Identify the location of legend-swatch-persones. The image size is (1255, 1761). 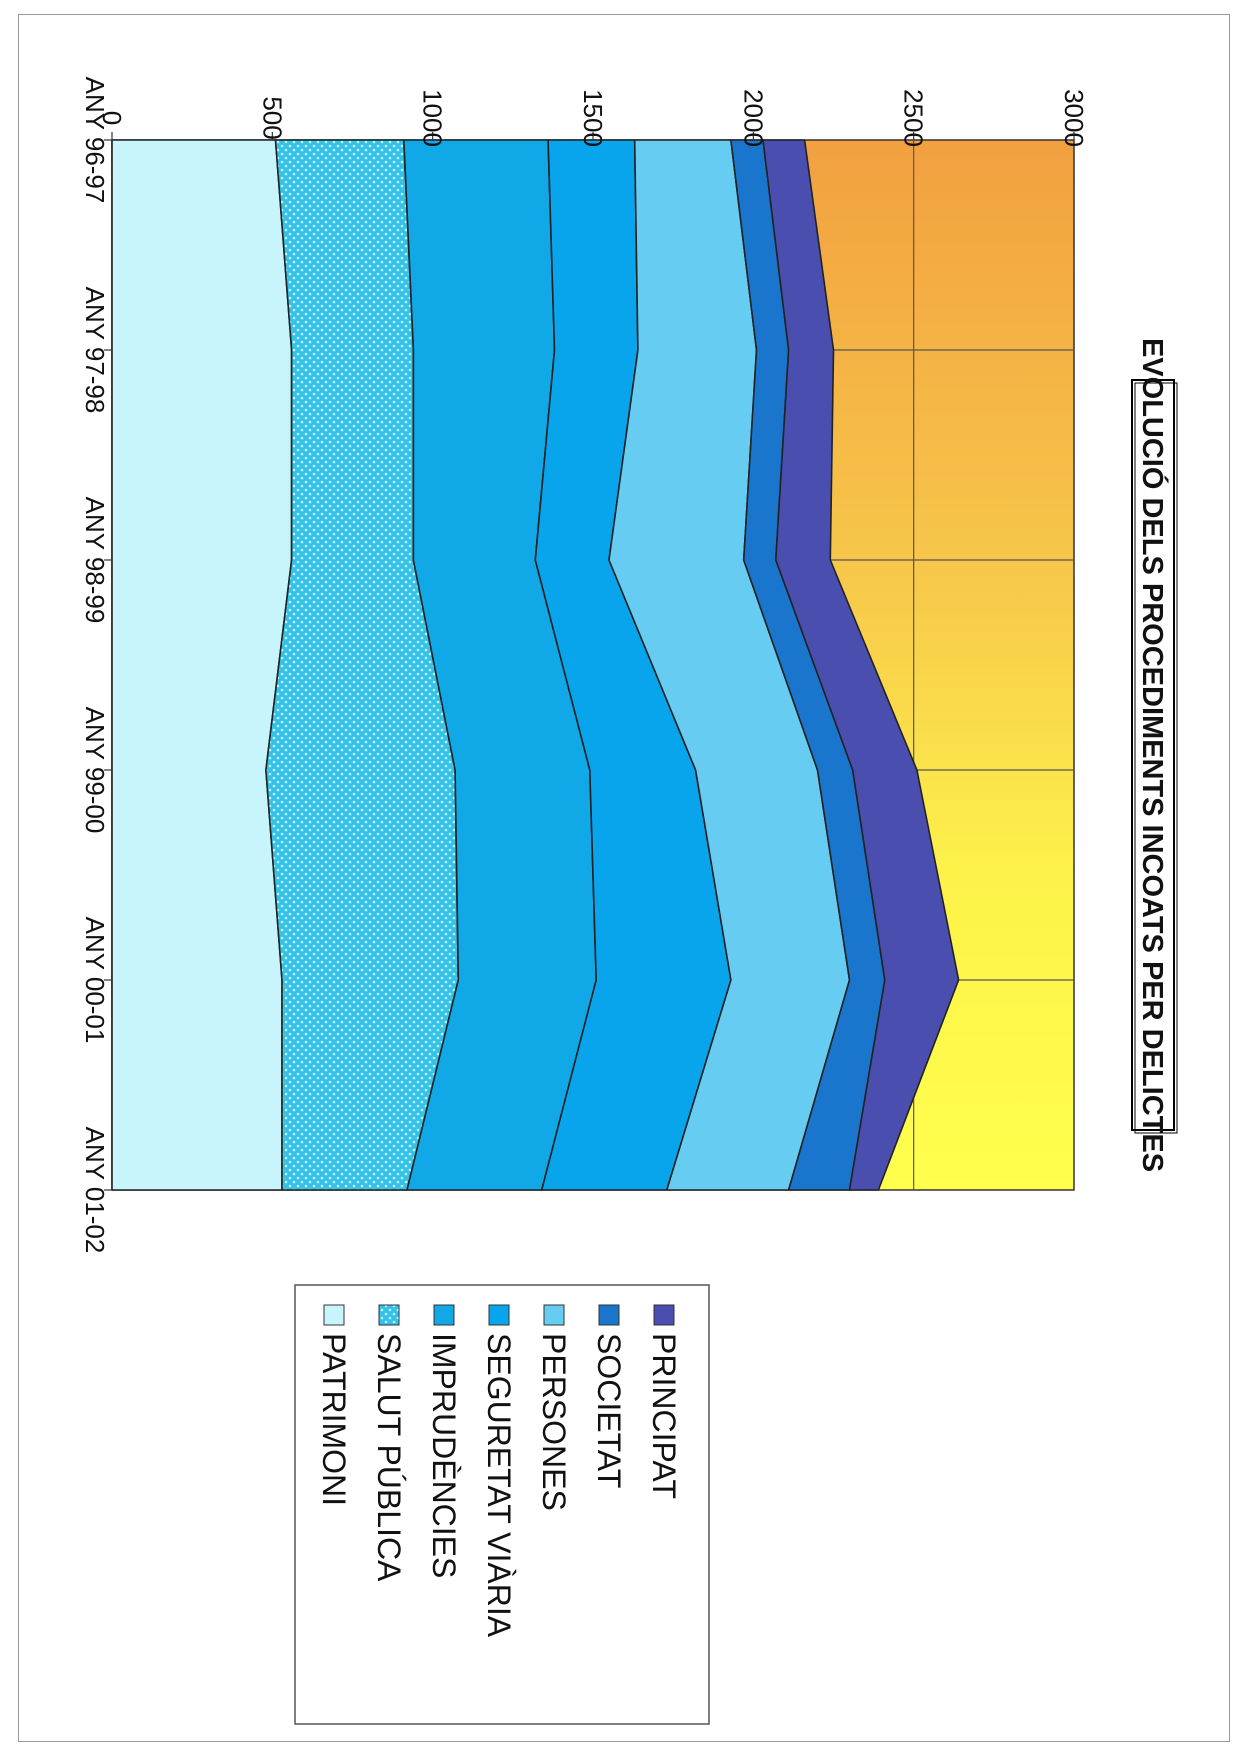
(554, 1315).